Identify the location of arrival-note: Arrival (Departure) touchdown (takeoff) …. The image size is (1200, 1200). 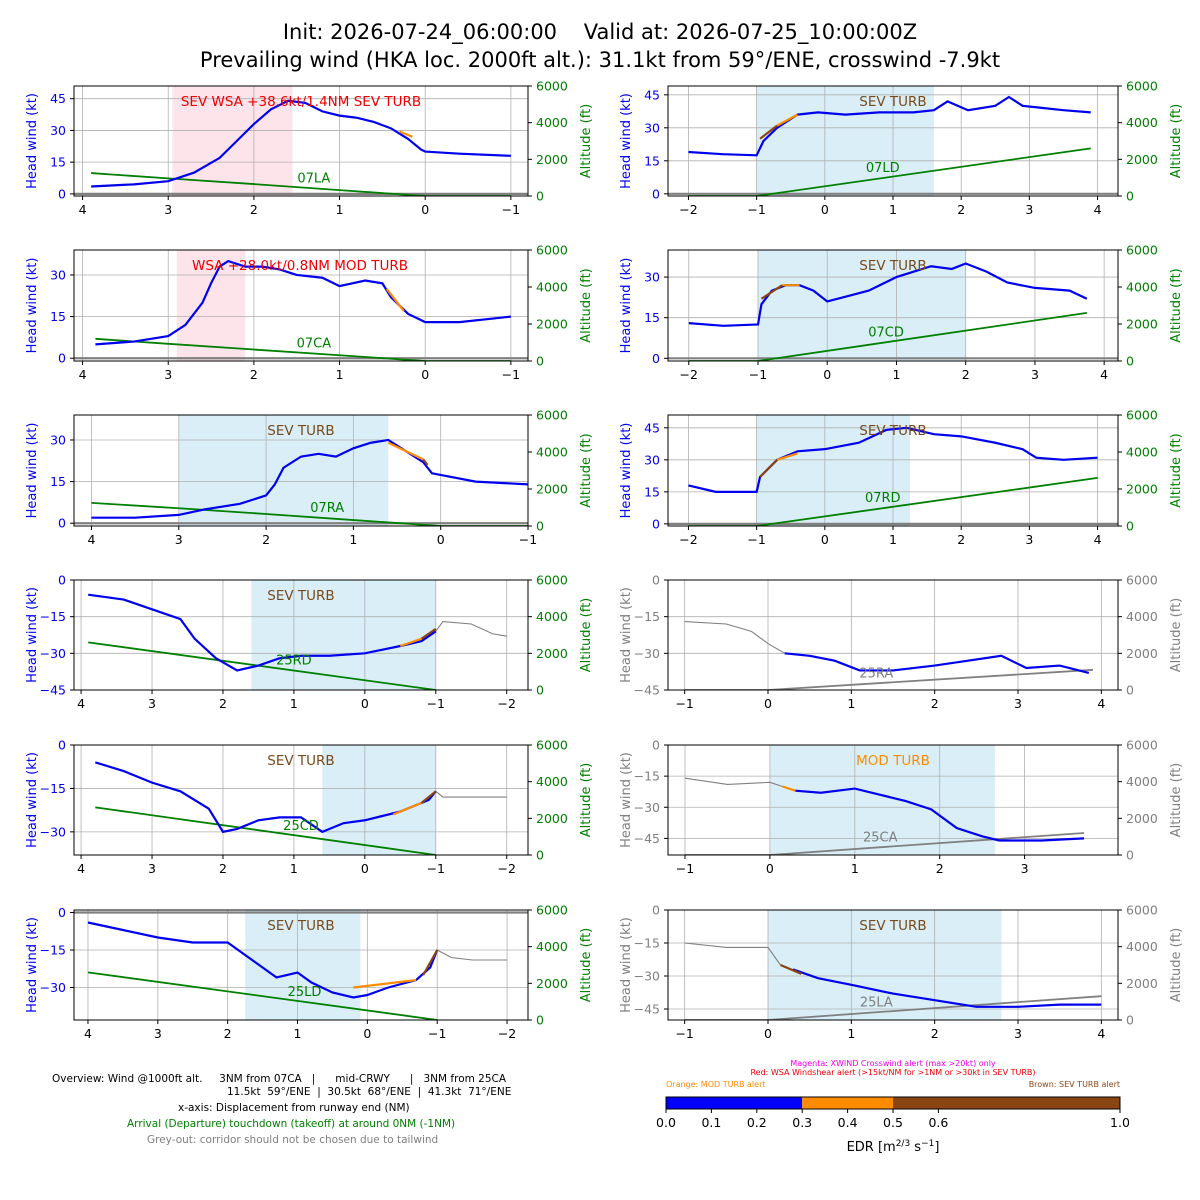
(291, 1124).